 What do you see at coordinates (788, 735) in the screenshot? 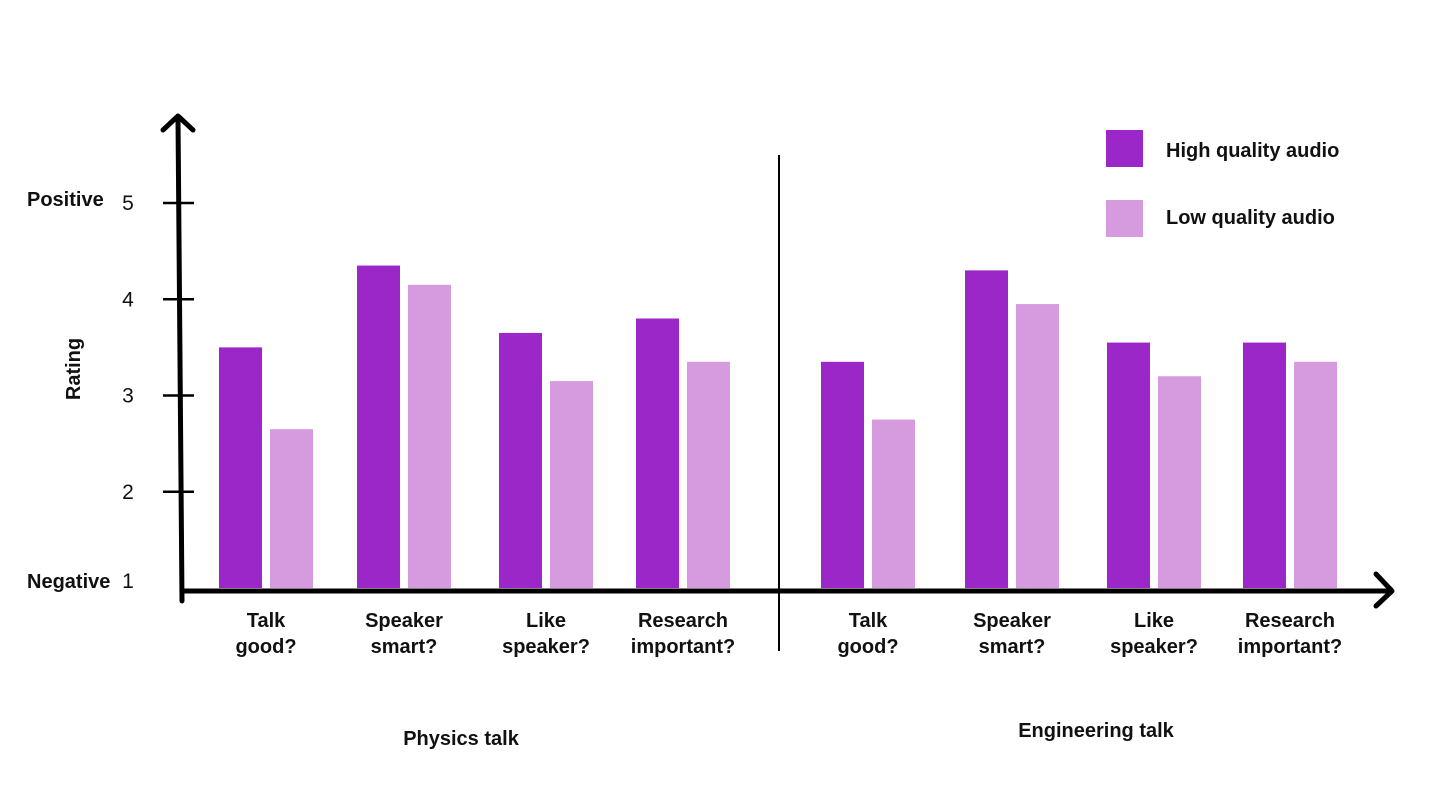
I see `group-labels: Physics talk Engineering talk` at bounding box center [788, 735].